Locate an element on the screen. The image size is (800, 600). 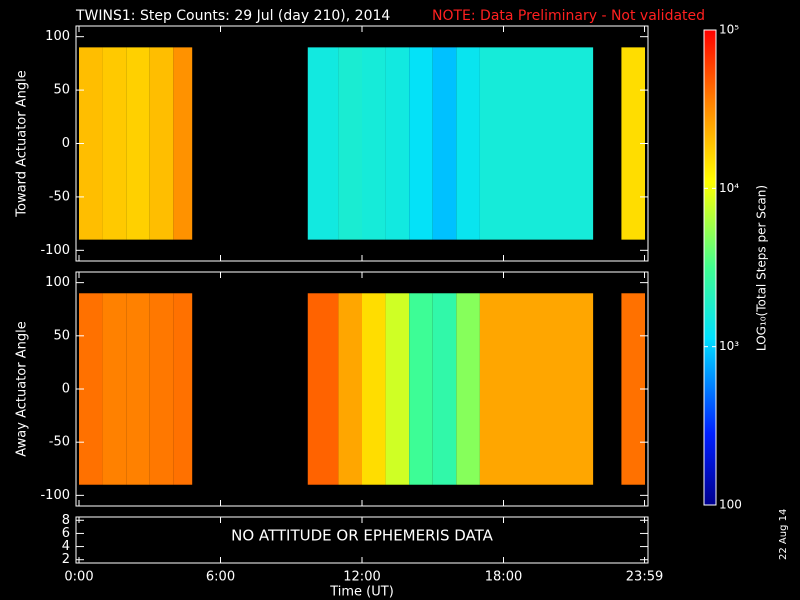
x-axis-label: Time (UT) is located at coordinates (361, 592).